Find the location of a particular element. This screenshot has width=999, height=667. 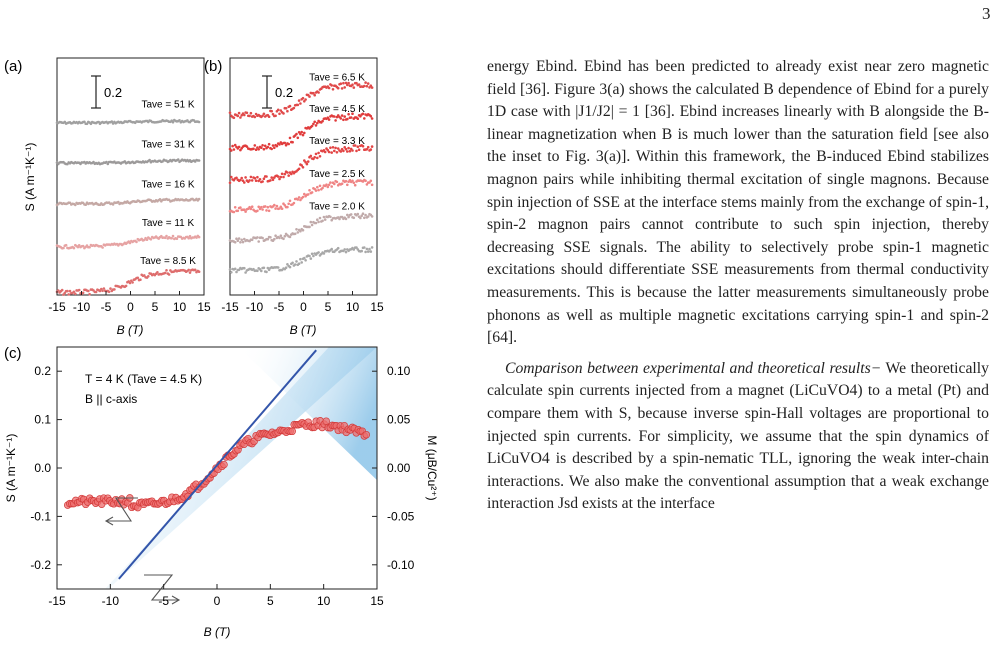

panel-c-point is located at coordinates (292, 431).